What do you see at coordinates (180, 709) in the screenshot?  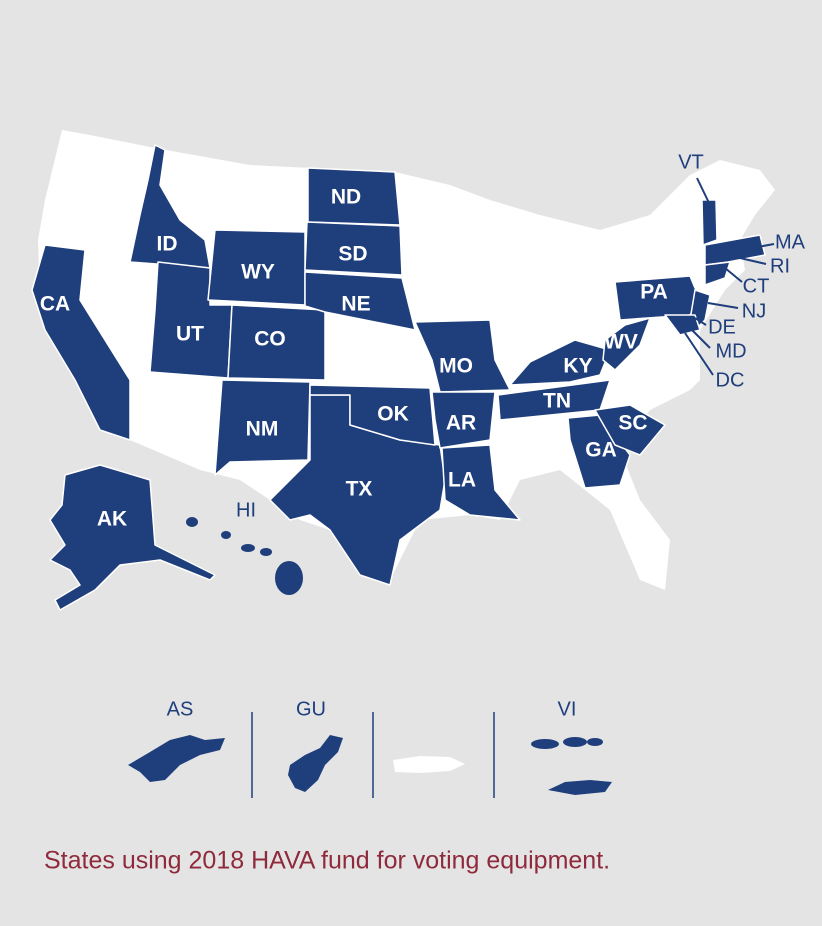 I see `territory-label: AS` at bounding box center [180, 709].